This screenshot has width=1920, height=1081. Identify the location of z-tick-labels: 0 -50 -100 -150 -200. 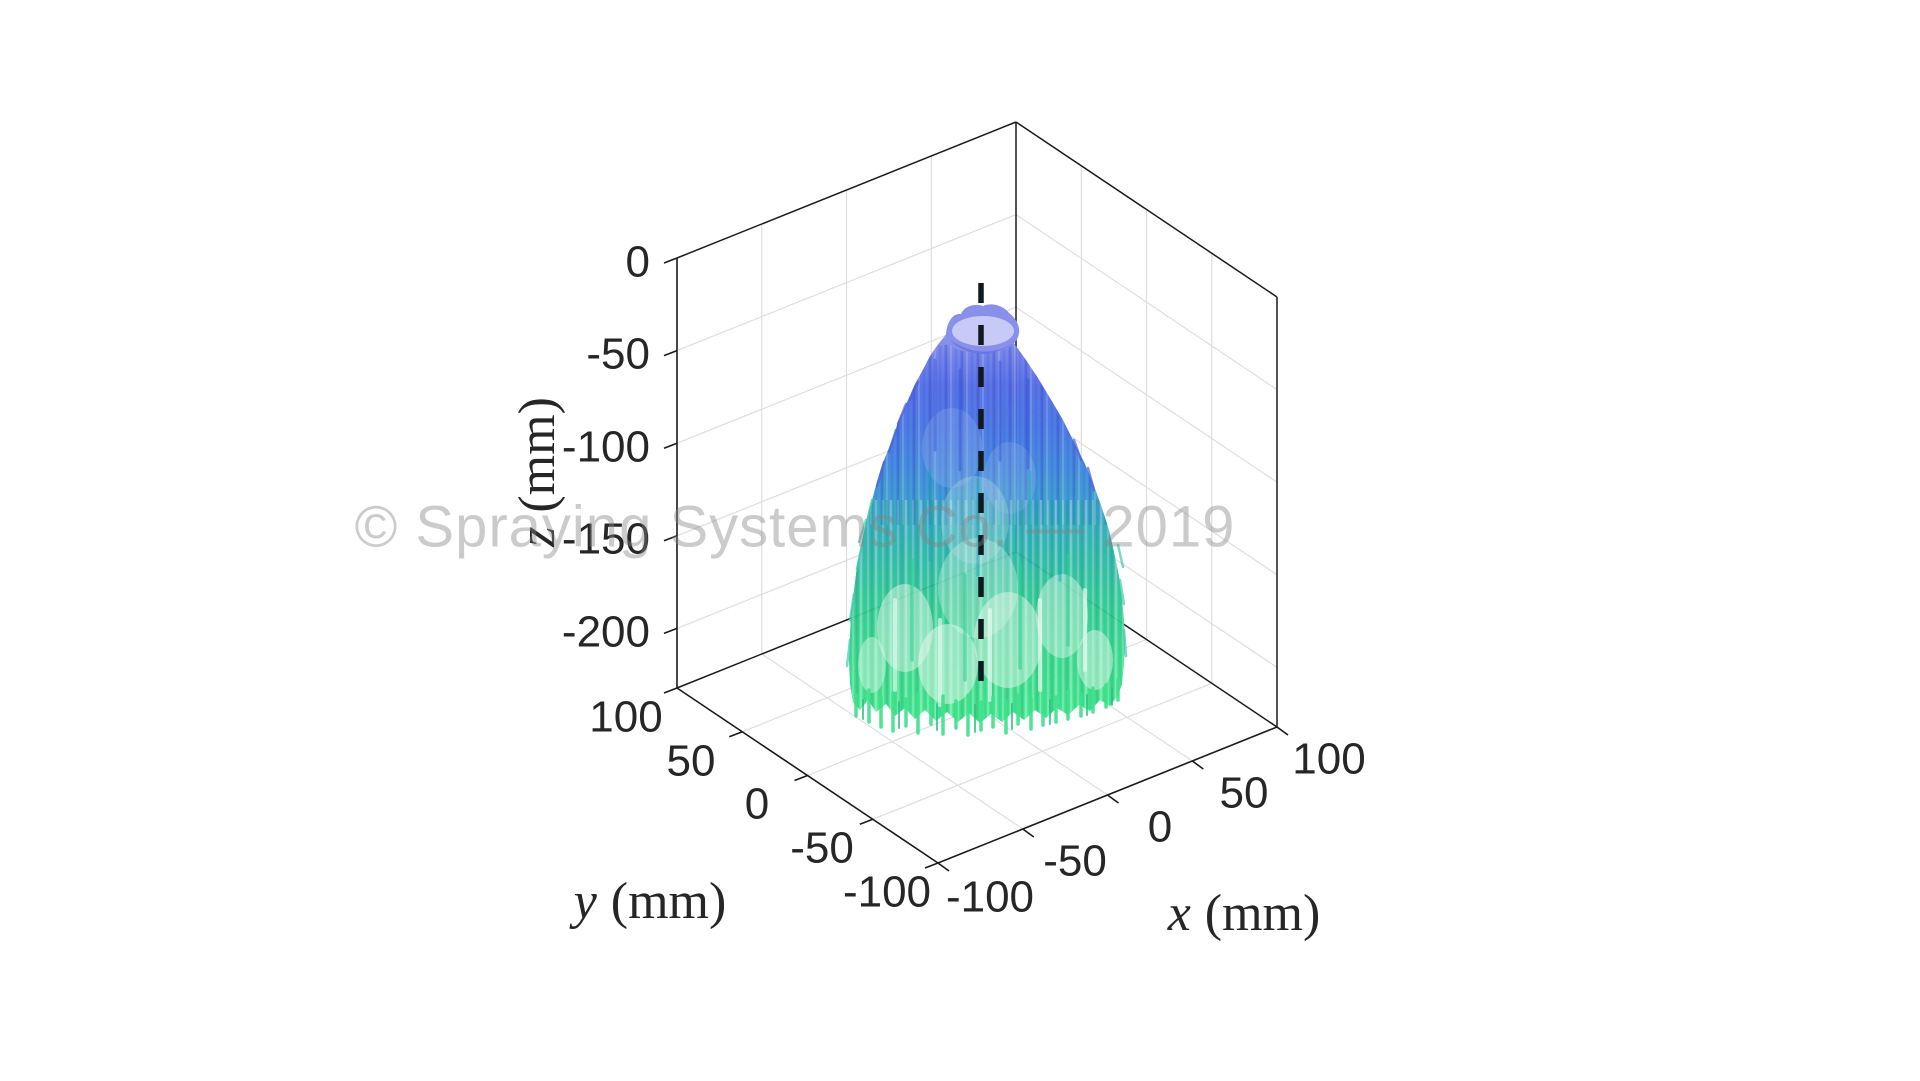
(606, 447).